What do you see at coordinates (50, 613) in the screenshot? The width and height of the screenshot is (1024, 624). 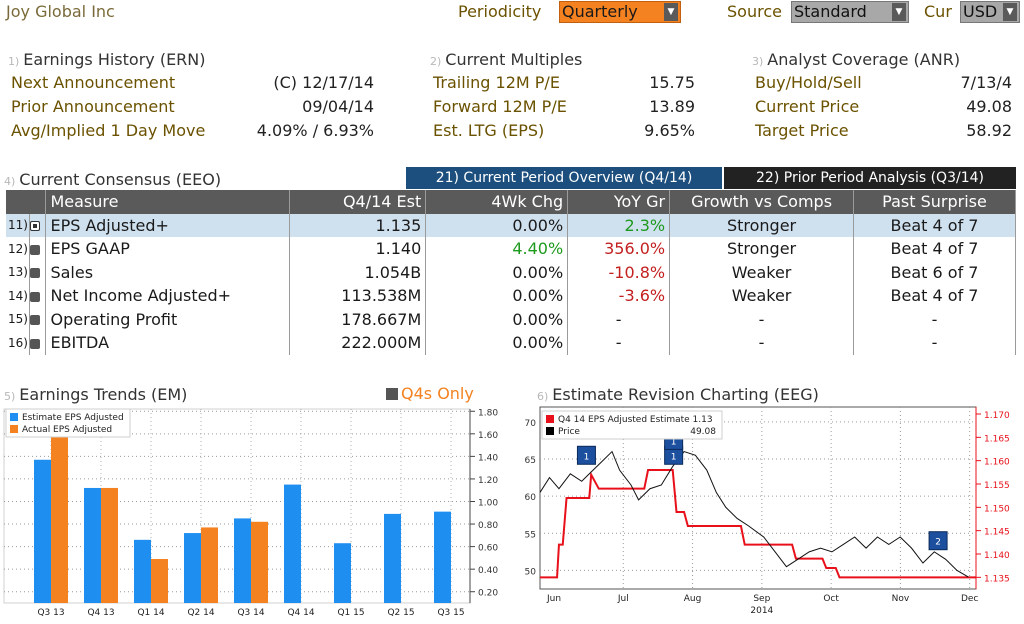 I see `x-tick-label: Q3 13` at bounding box center [50, 613].